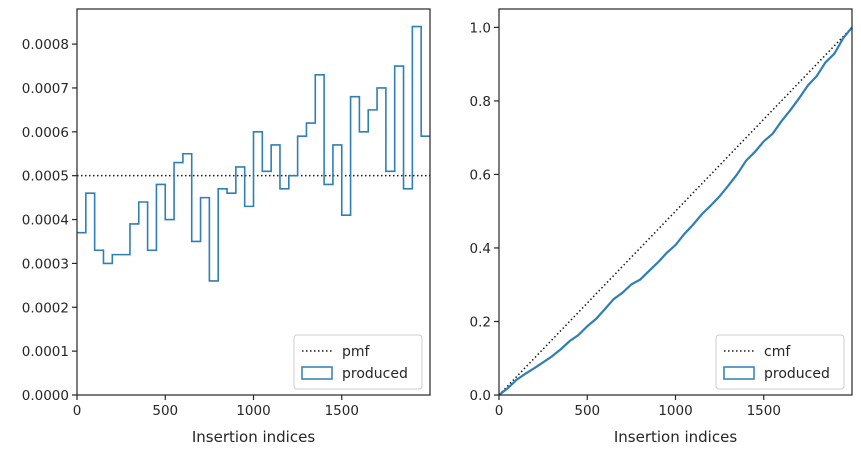  Describe the element at coordinates (480, 102) in the screenshot. I see `y-tick-label: 0.8` at that location.